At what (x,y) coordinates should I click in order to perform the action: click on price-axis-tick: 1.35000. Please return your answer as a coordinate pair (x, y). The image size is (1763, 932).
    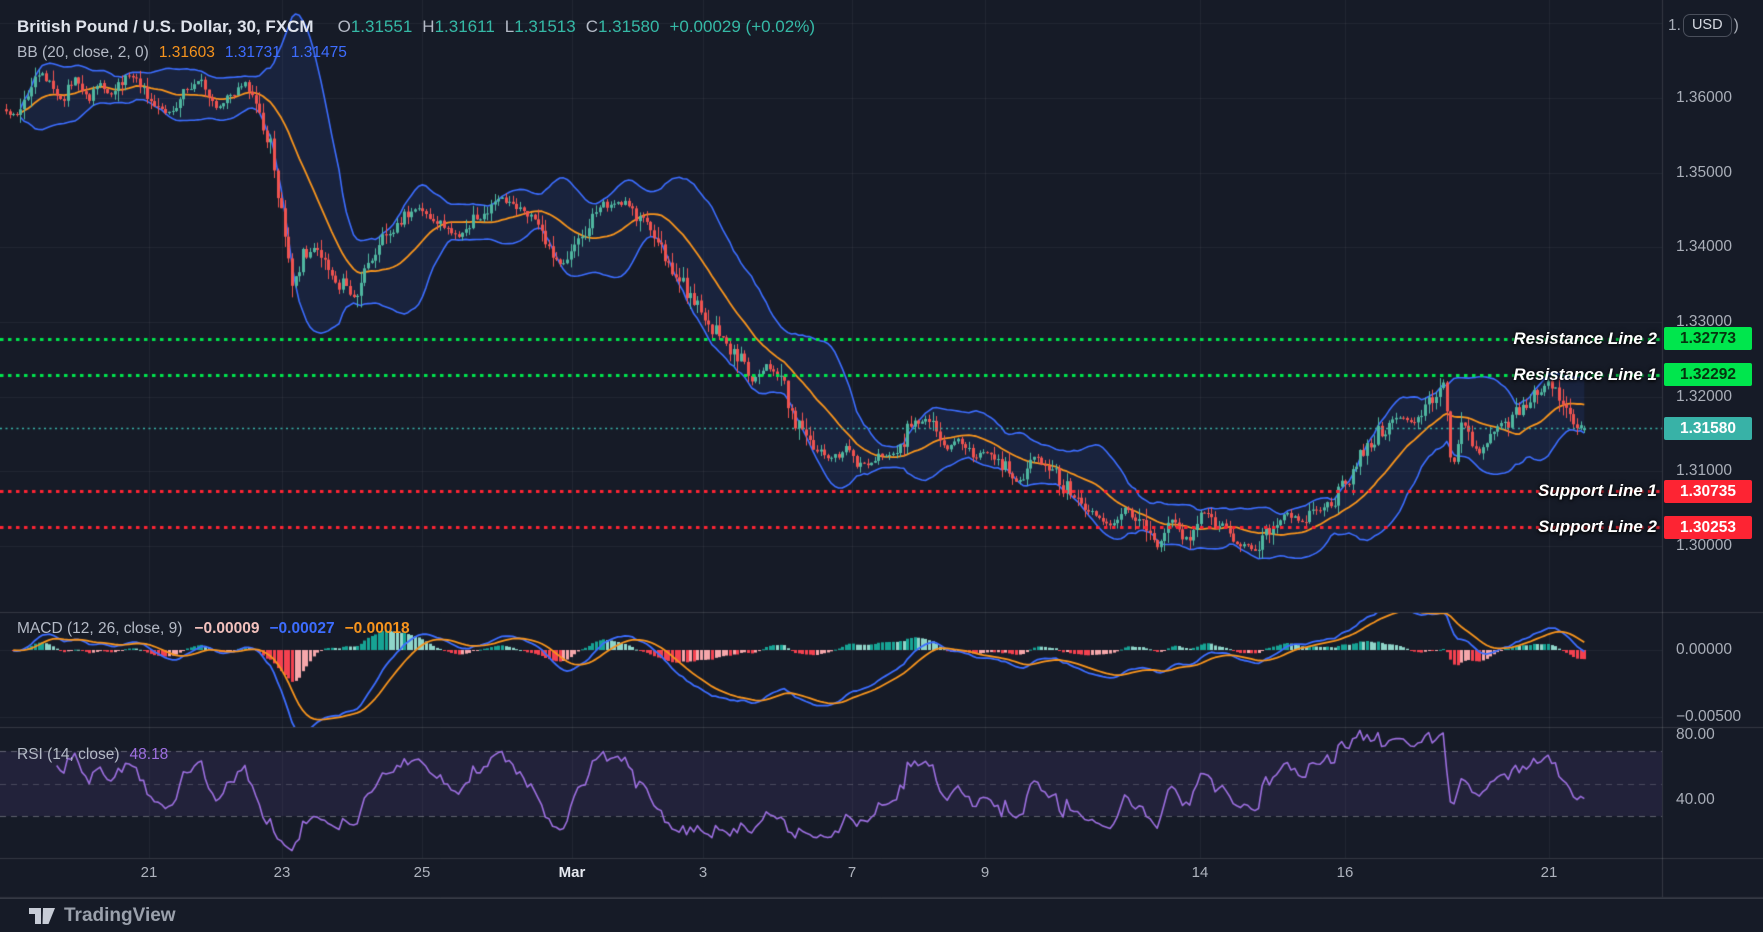
    Looking at the image, I should click on (1704, 172).